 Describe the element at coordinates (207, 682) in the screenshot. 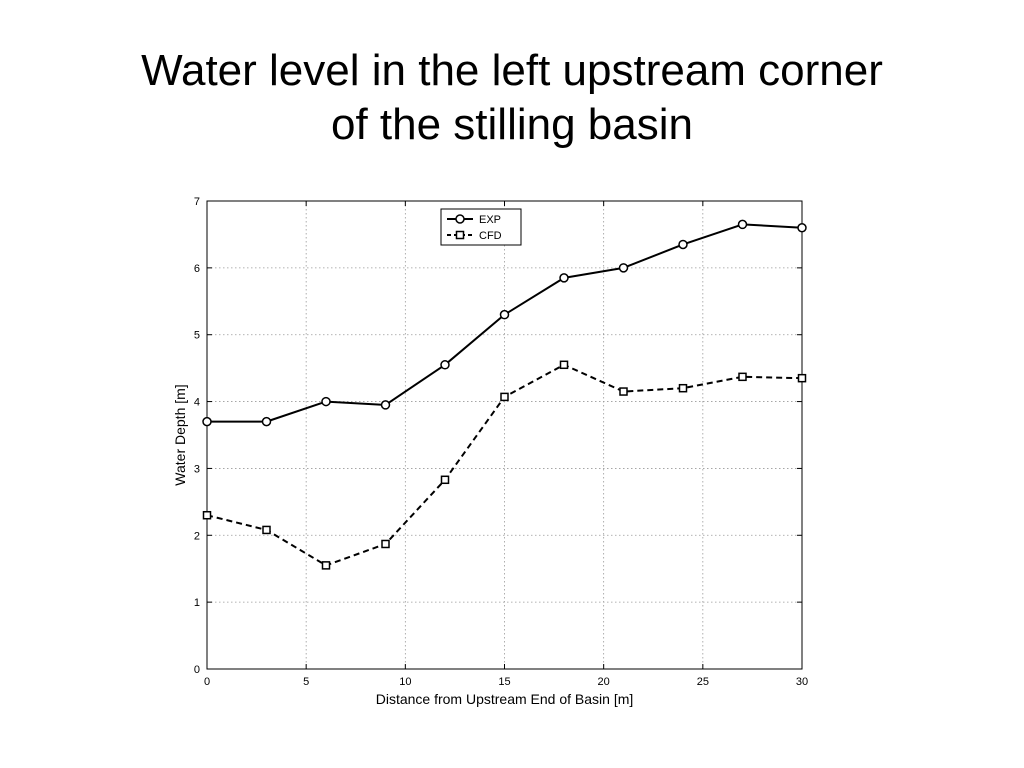

I see `x-tick-label: 0` at that location.